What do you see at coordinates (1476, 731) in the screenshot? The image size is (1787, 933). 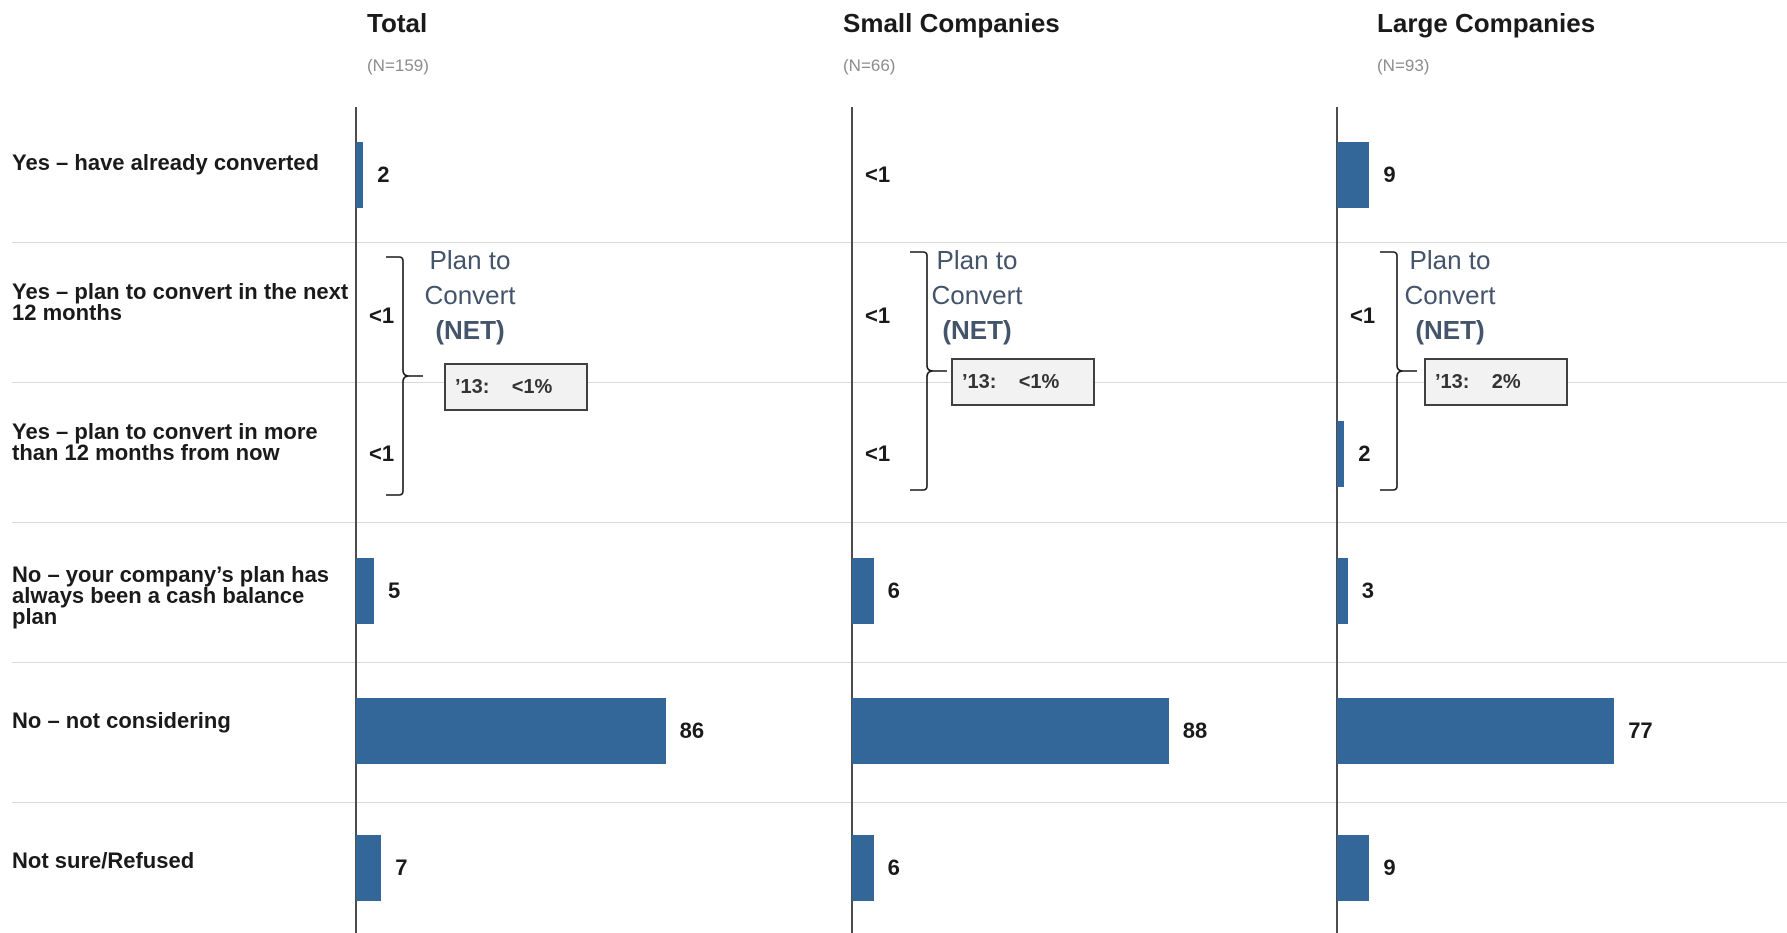 I see `bar-large-companies-not-considering` at bounding box center [1476, 731].